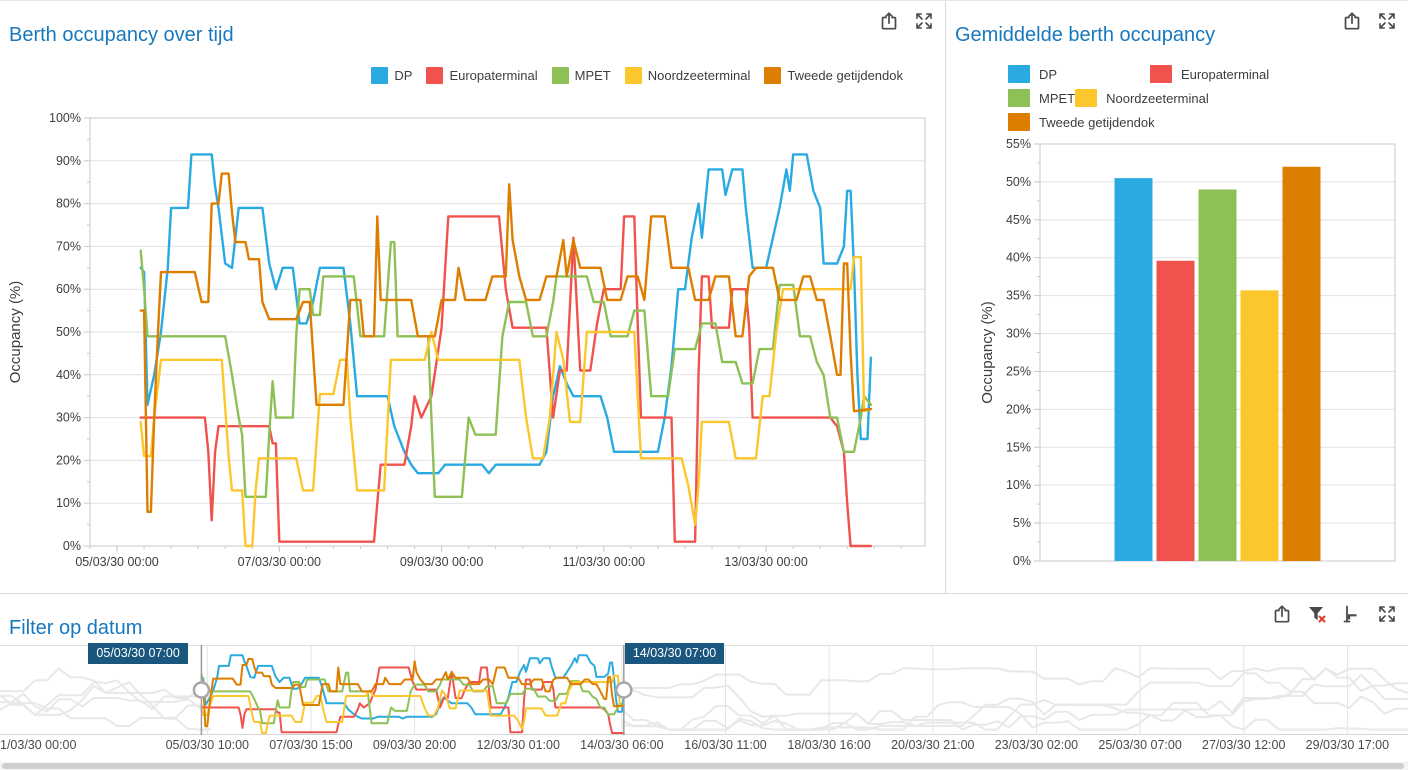 This screenshot has width=1408, height=770. I want to click on filter-axis-tick-label: 20/03/30 21:00, so click(933, 745).